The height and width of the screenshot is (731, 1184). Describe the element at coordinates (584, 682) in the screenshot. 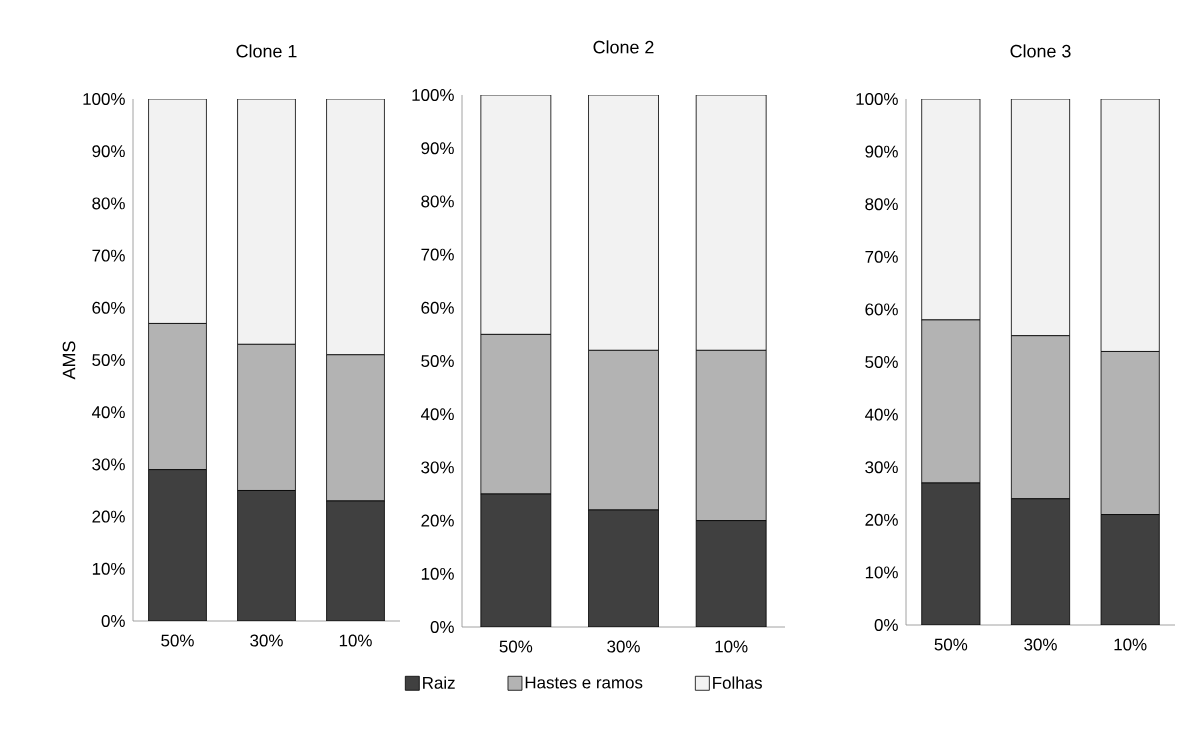

I see `legend-label: Hastes e ramos` at that location.